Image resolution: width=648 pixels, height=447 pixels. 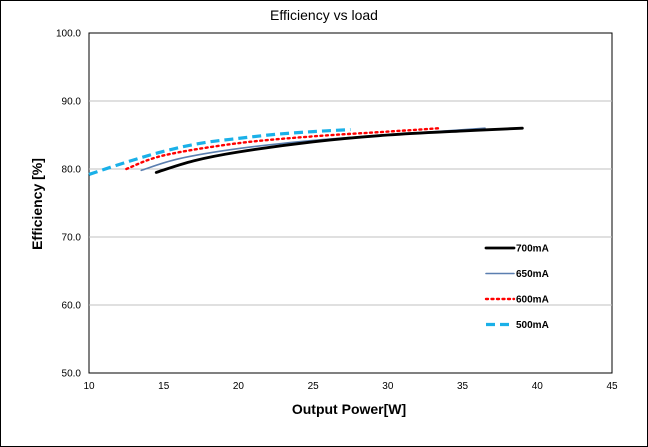 What do you see at coordinates (72, 170) in the screenshot?
I see `y-tick-label: 80.0` at bounding box center [72, 170].